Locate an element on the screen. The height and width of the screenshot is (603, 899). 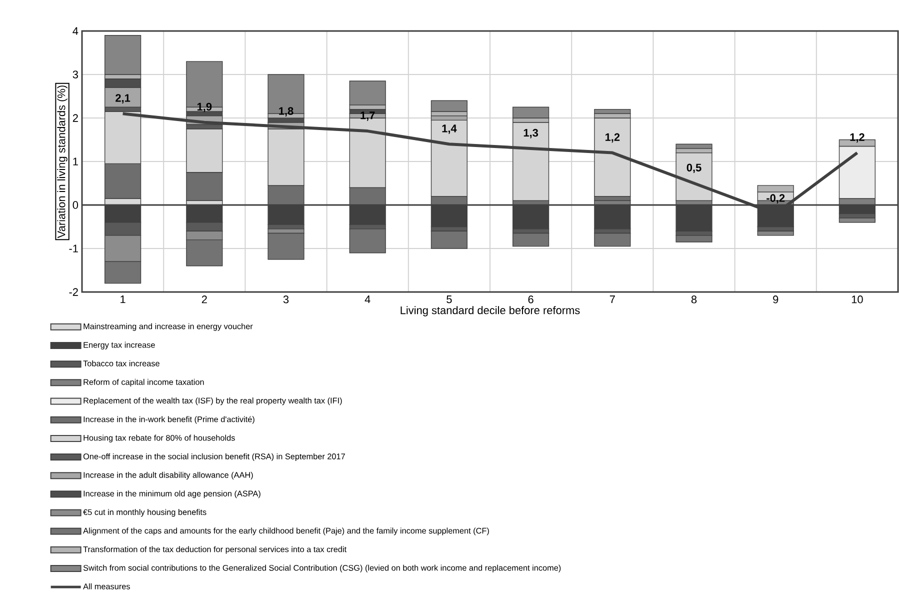
y-tick-label: 1 is located at coordinates (75, 162).